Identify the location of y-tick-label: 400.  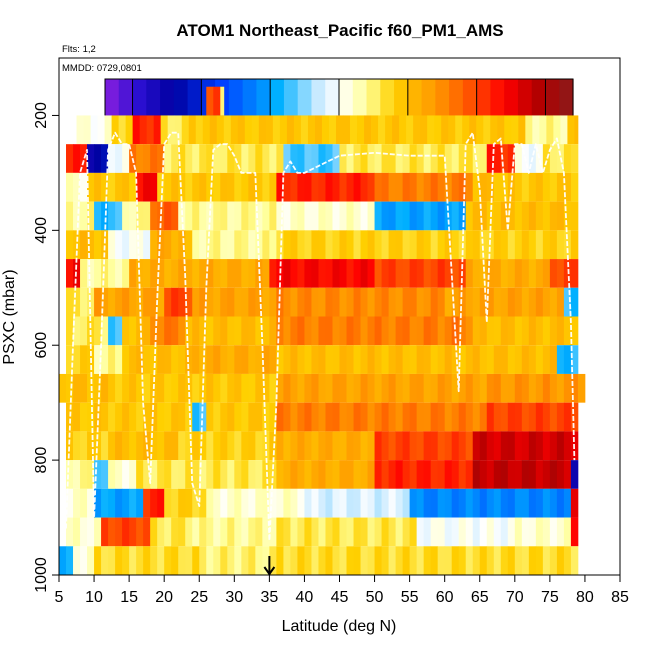
(41, 230).